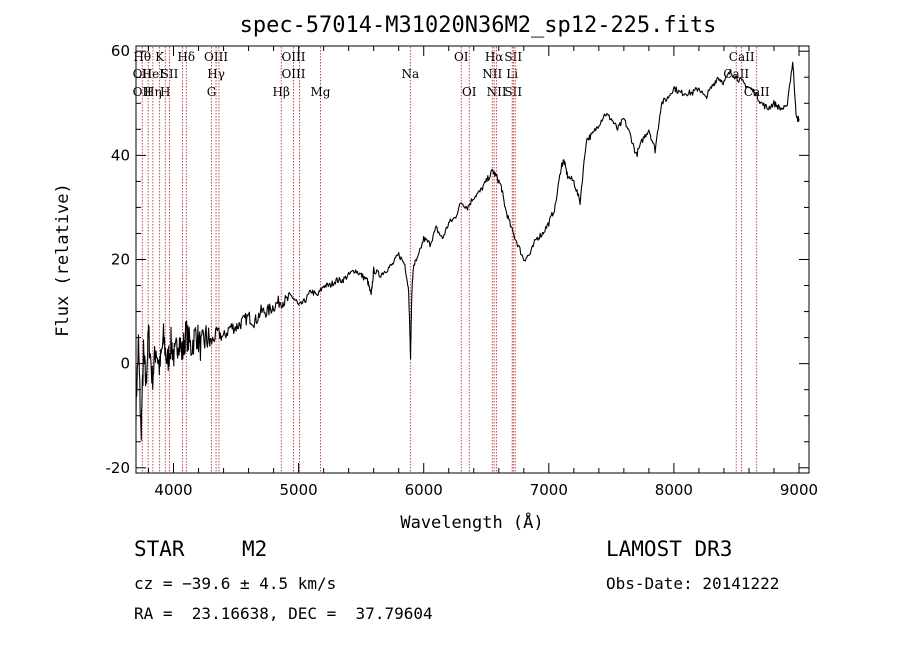  Describe the element at coordinates (281, 92) in the screenshot. I see `marker-label-low-11: Hβ` at that location.